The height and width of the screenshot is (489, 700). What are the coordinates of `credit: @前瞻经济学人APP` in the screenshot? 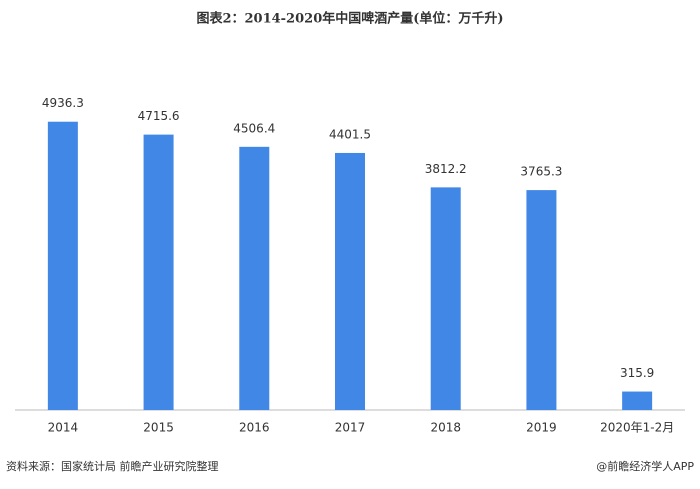 It's located at (645, 466).